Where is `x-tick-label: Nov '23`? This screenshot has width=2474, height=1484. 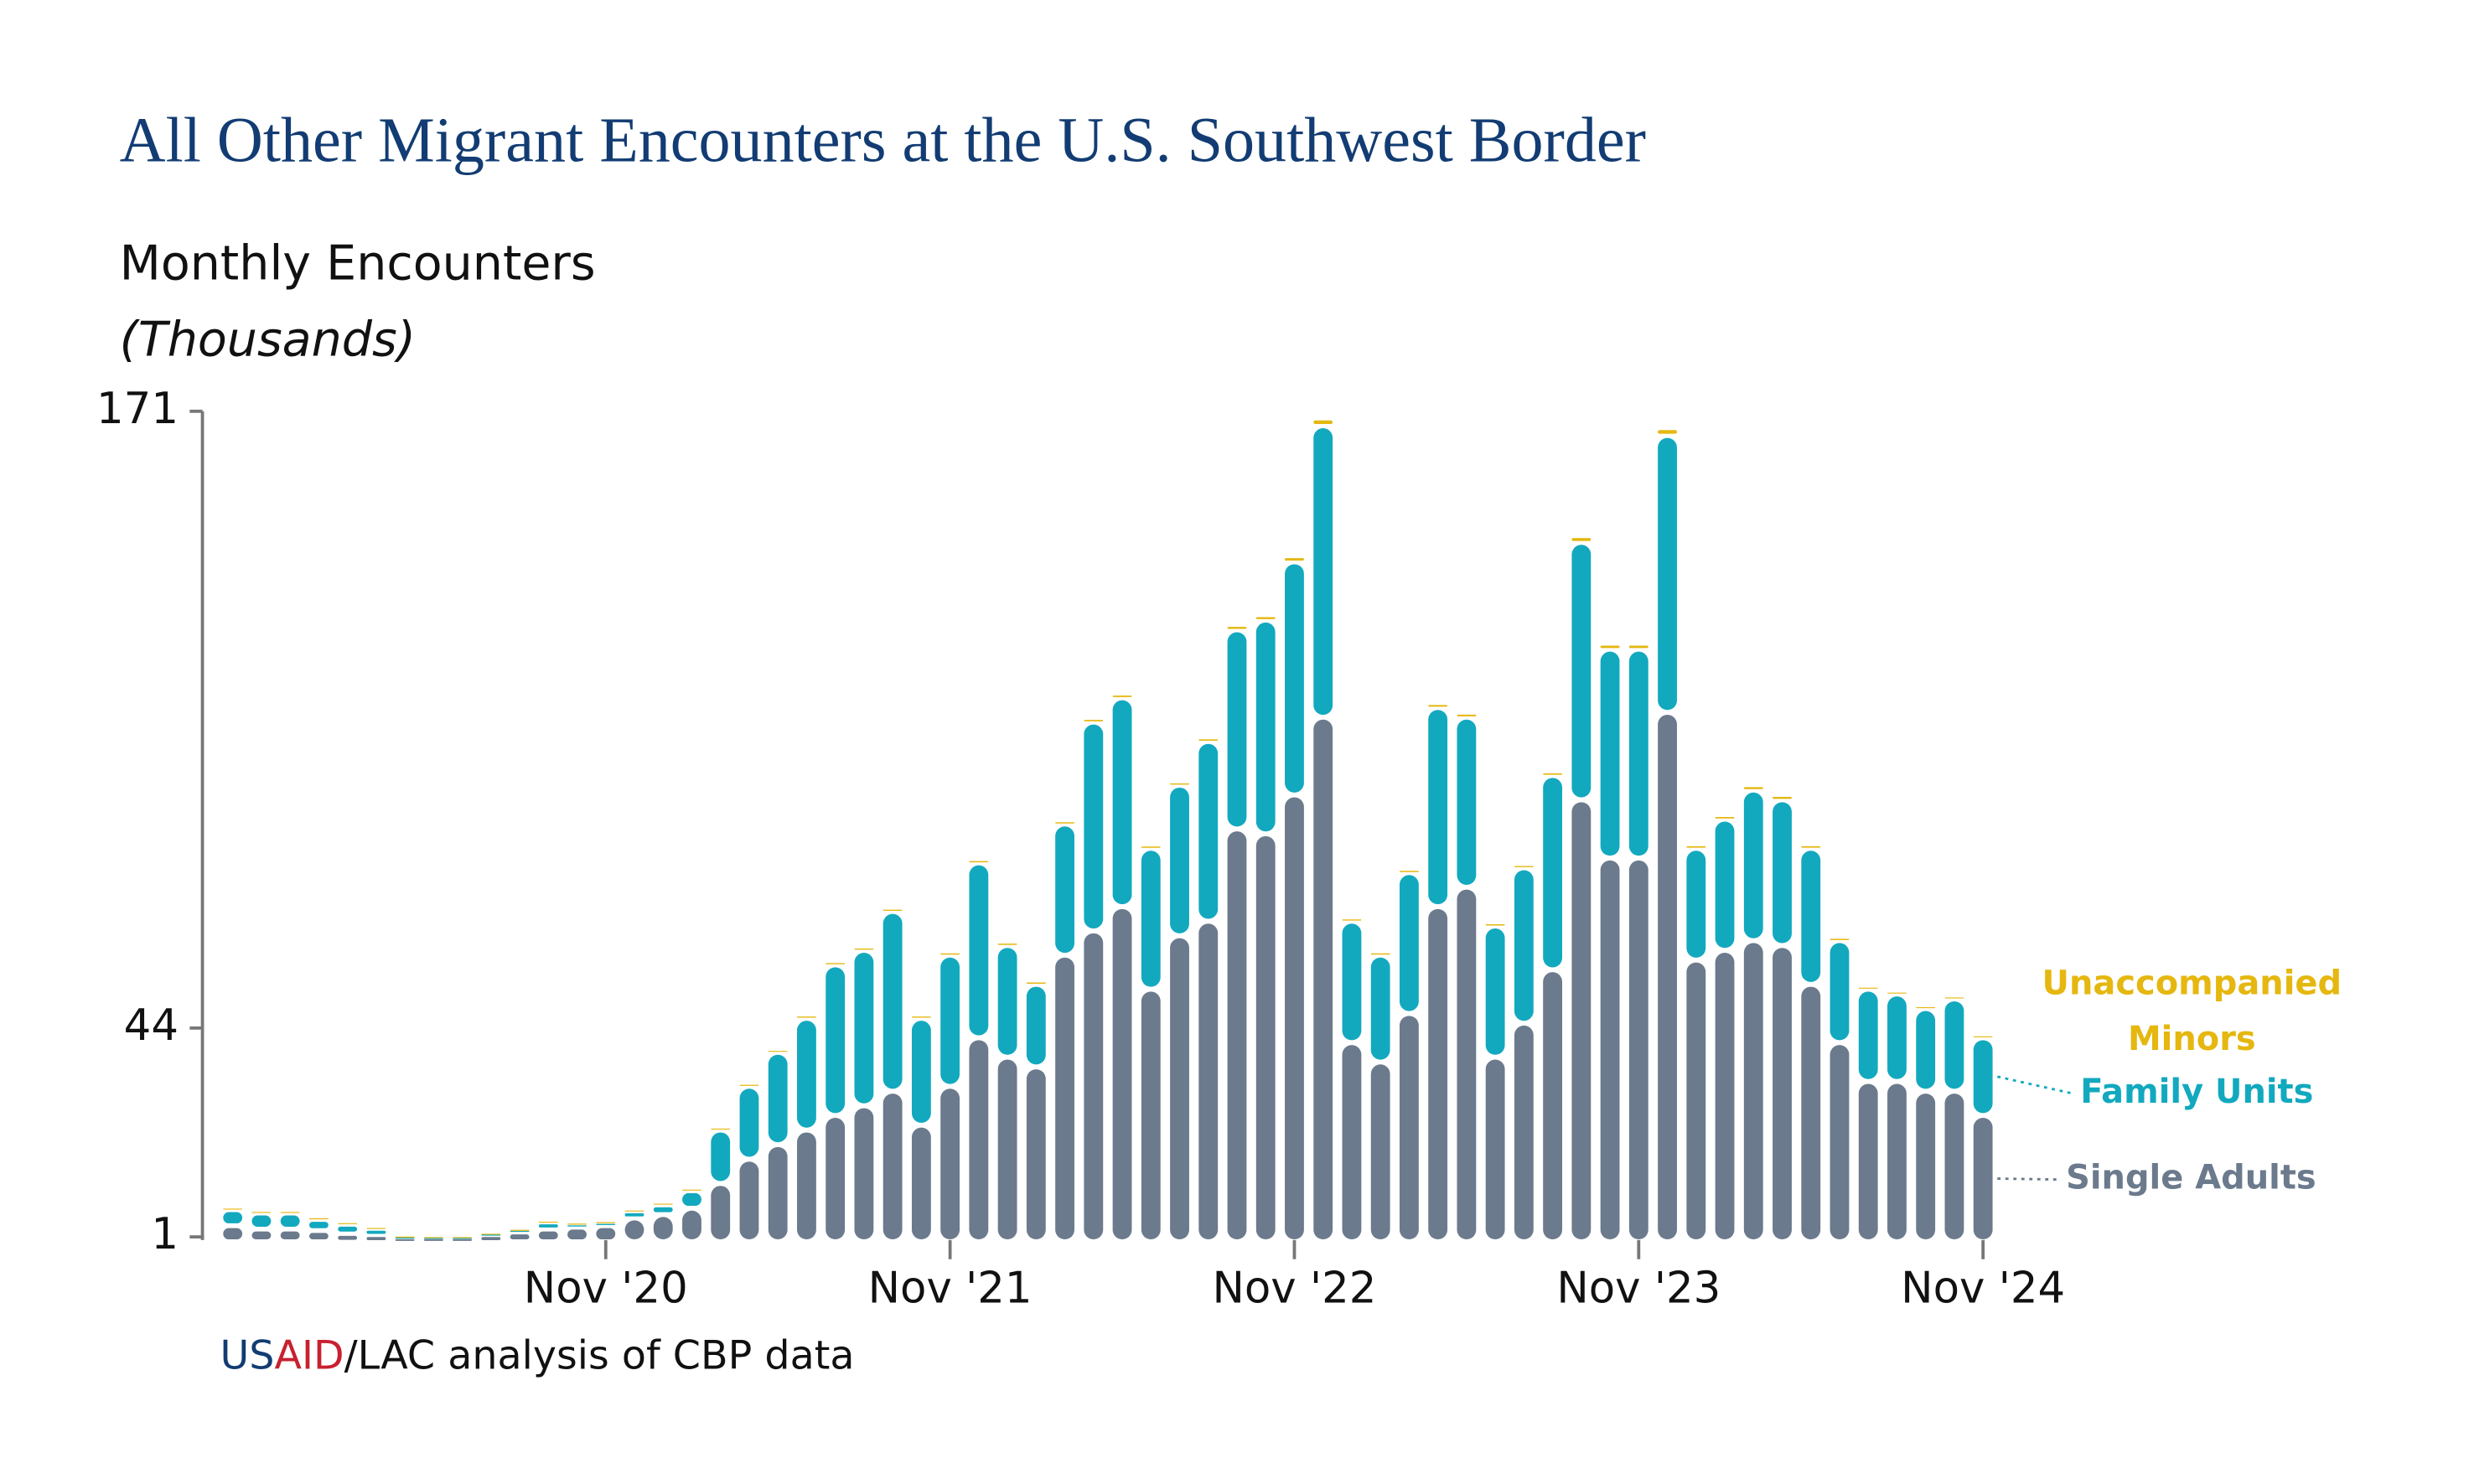 x-tick-label: Nov '23 is located at coordinates (1638, 1289).